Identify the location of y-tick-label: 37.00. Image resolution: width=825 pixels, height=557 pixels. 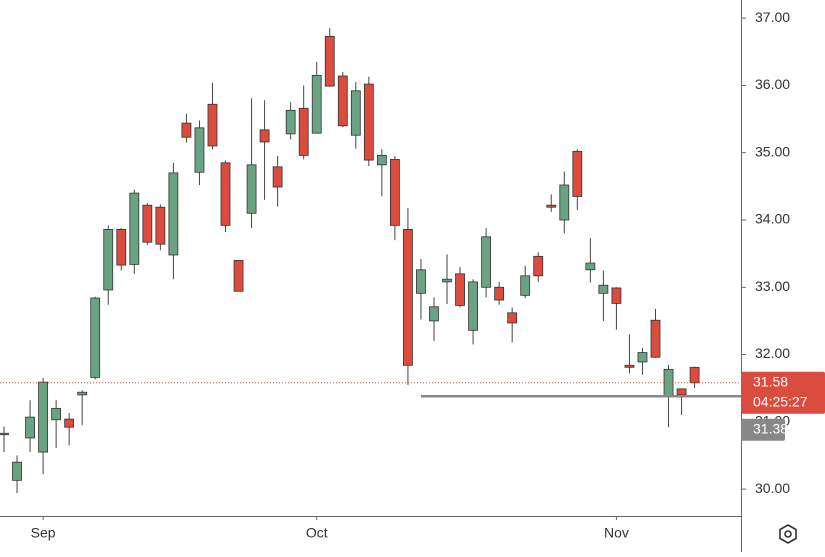
(772, 17).